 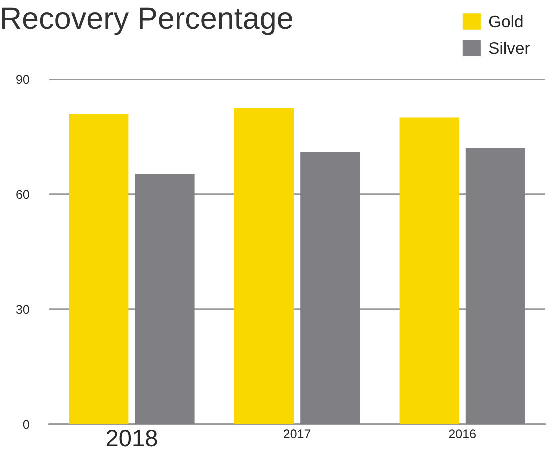 I want to click on chart-title: Recovery Percentage, so click(x=147, y=22).